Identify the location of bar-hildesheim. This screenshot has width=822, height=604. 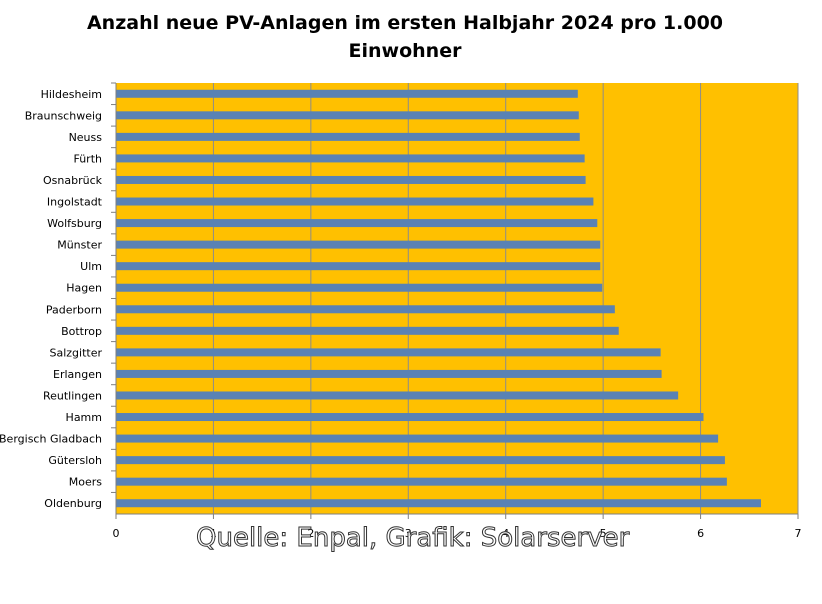
(347, 93).